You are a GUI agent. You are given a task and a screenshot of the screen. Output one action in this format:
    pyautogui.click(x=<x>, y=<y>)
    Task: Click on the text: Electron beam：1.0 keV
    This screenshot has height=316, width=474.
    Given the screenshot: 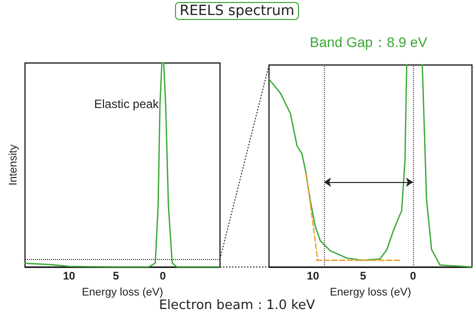 What is the action you would take?
    pyautogui.click(x=237, y=305)
    